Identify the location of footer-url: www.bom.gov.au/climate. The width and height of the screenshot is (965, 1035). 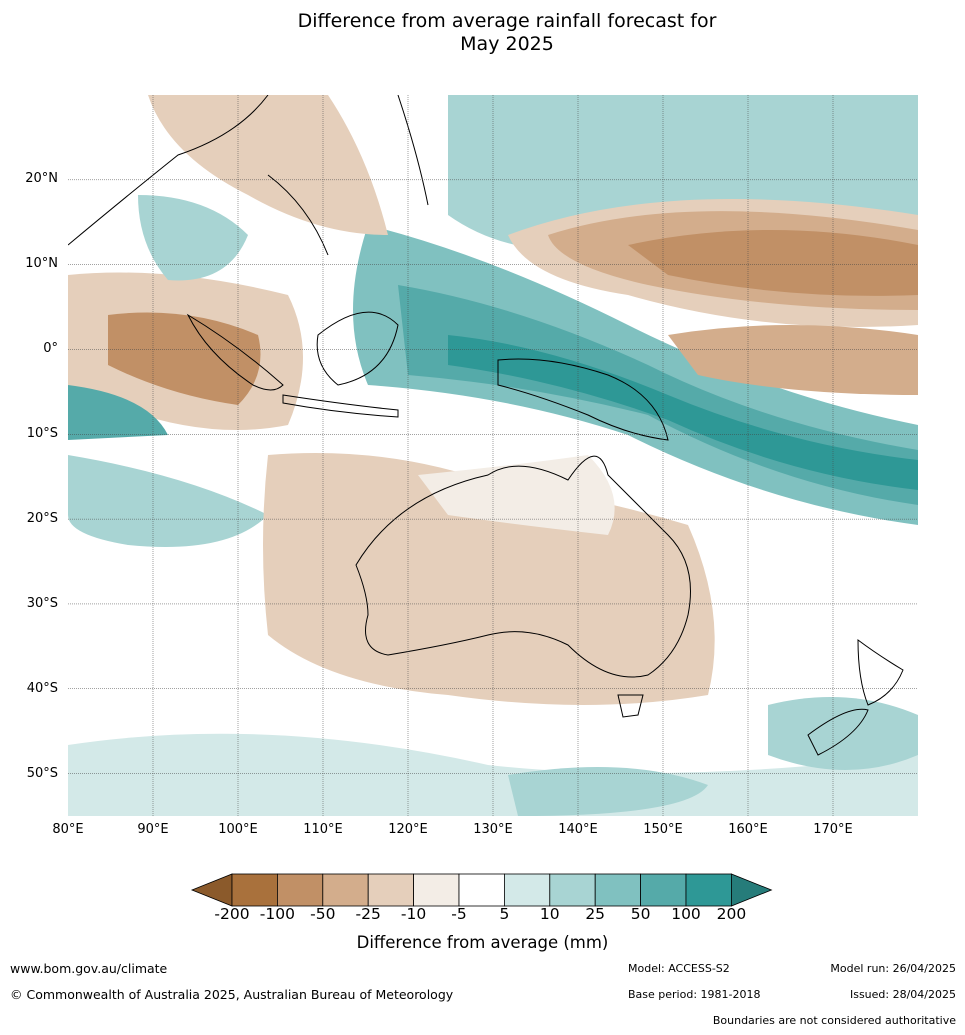
(89, 968).